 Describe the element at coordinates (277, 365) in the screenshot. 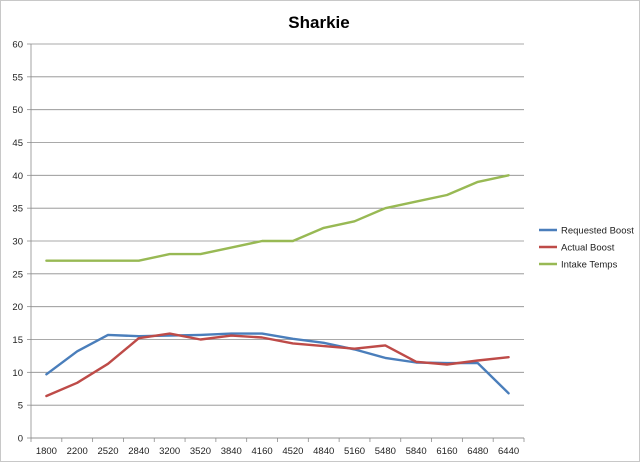

I see `series-line-actual-boost` at that location.